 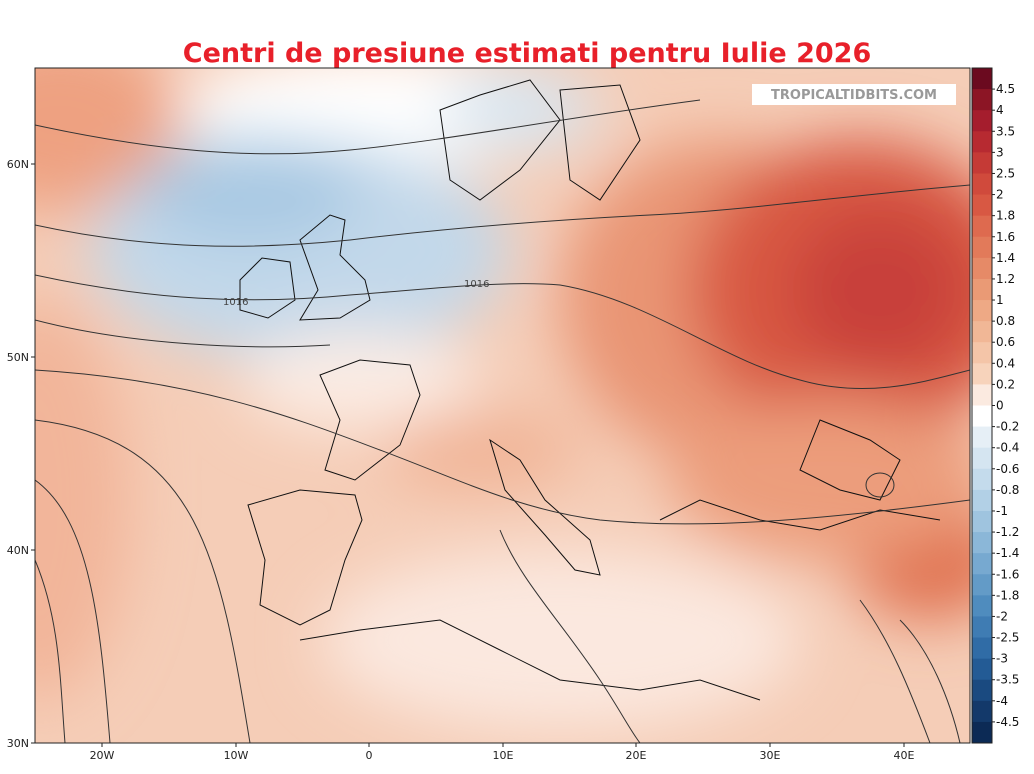 What do you see at coordinates (1007, 722) in the screenshot?
I see `colorbar-label: -4.5` at bounding box center [1007, 722].